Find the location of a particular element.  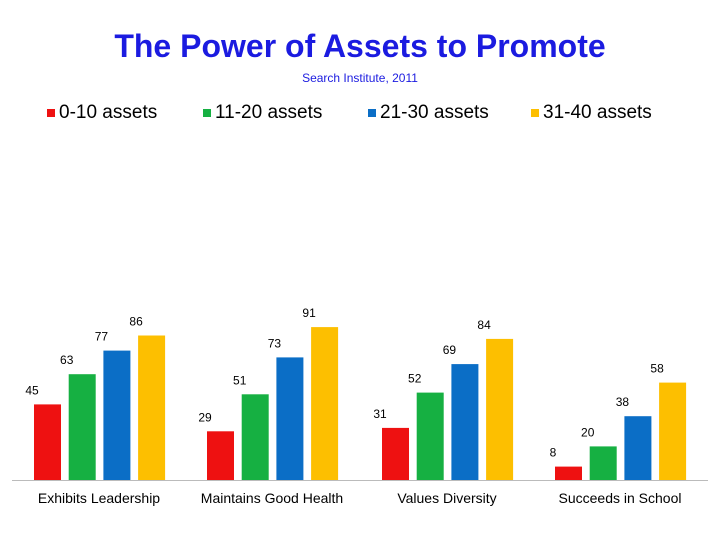

legend-item-11-20: 11-20 assets is located at coordinates (262, 113).